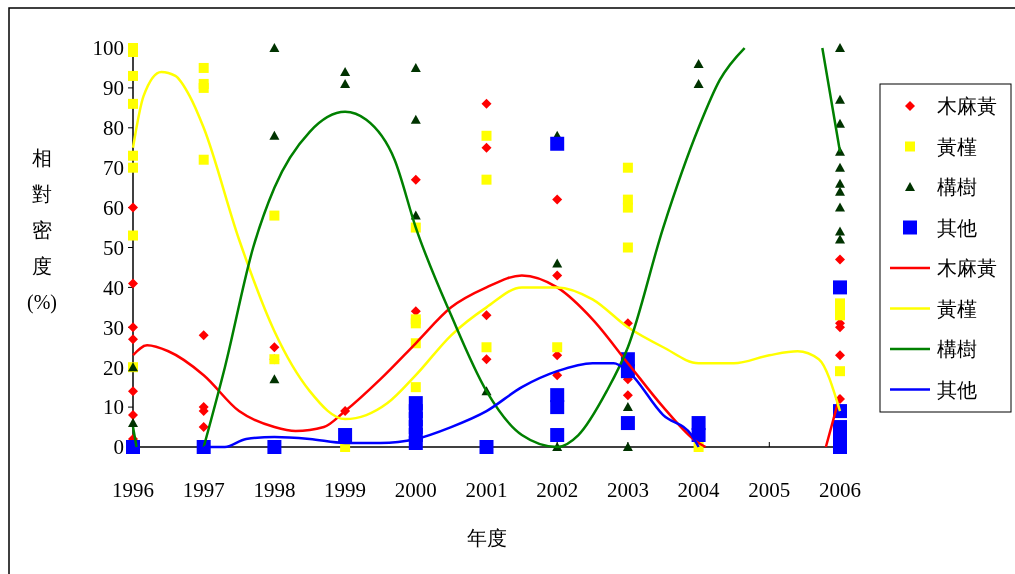 The height and width of the screenshot is (574, 1015). What do you see at coordinates (113, 247) in the screenshot?
I see `y-tick-label: 50` at bounding box center [113, 247].